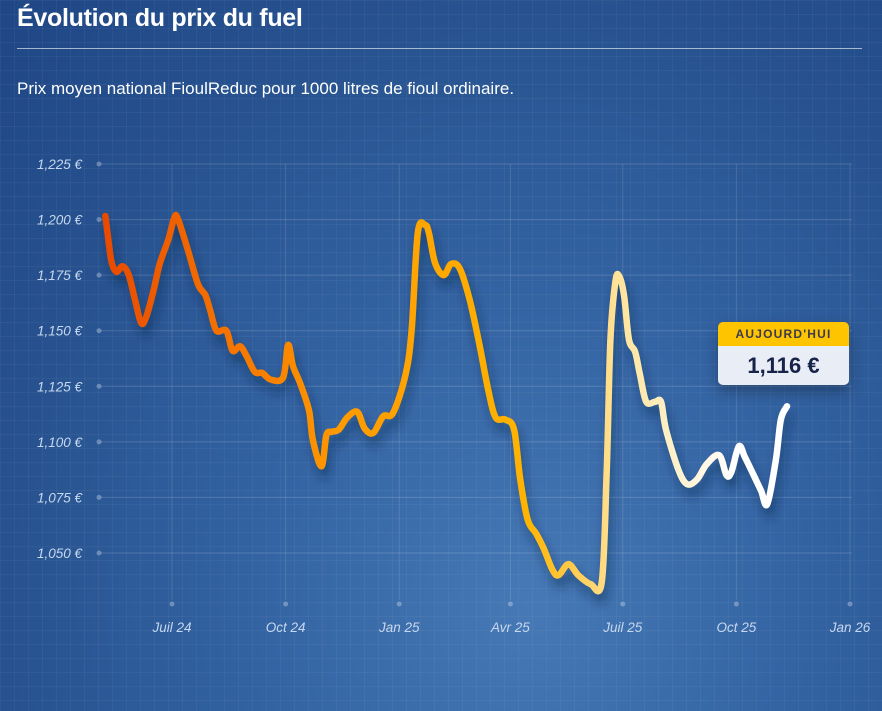  What do you see at coordinates (60, 553) in the screenshot?
I see `y-tick-label: 1,050 €` at bounding box center [60, 553].